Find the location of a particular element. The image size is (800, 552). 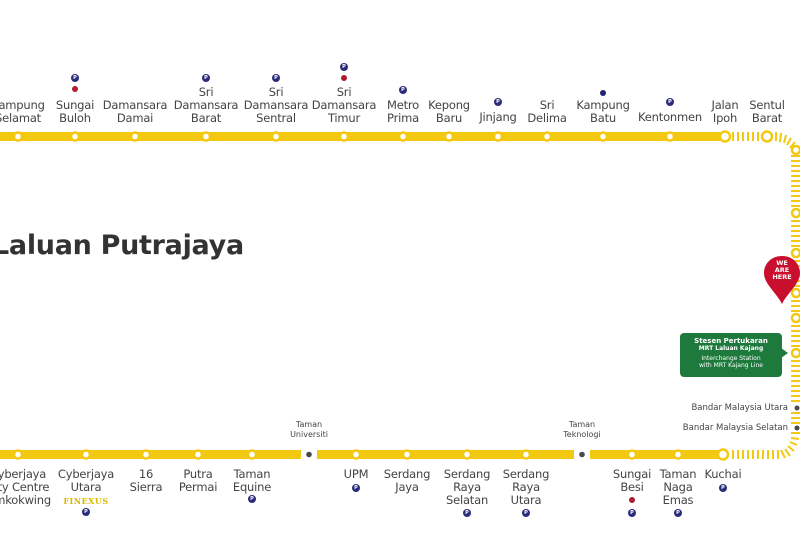

station-kampung-batu: Kampung Batu is located at coordinates (603, 111).